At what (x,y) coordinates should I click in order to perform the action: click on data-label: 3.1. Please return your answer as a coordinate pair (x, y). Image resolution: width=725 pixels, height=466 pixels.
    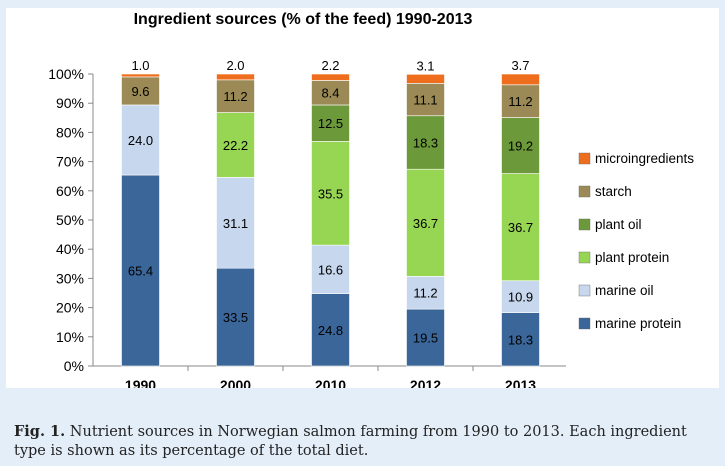
    Looking at the image, I should click on (425, 65).